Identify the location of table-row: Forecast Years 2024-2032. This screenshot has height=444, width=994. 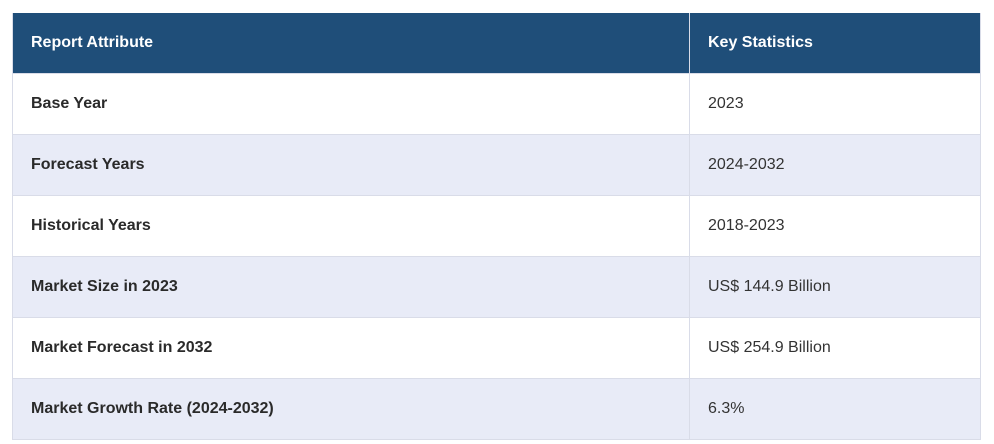
(496, 165).